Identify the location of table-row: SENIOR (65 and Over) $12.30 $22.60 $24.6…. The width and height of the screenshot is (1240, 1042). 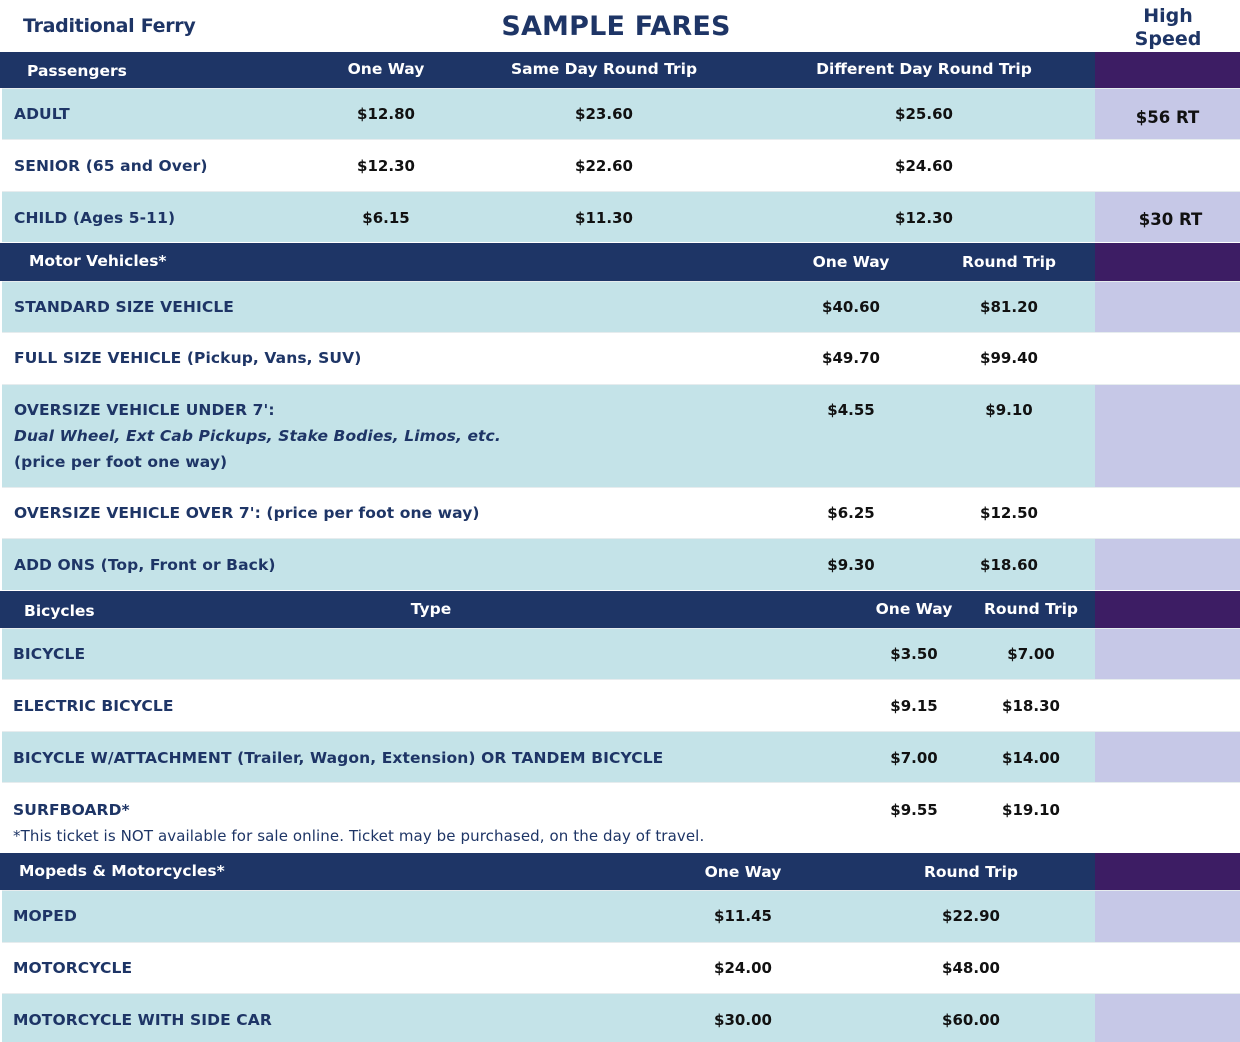
(621, 165).